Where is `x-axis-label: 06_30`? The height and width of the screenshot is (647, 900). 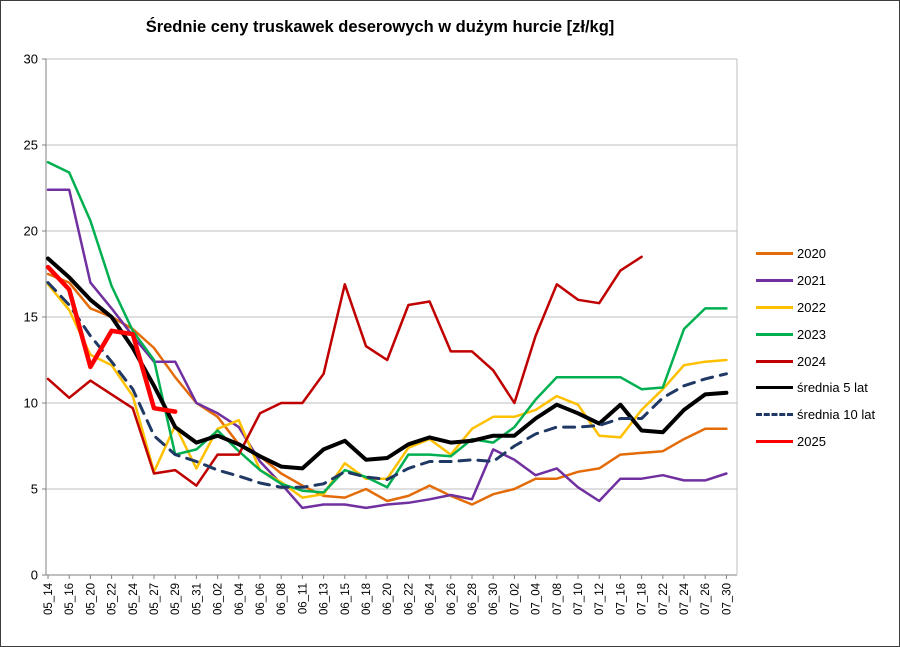
x-axis-label: 06_30 is located at coordinates (494, 599).